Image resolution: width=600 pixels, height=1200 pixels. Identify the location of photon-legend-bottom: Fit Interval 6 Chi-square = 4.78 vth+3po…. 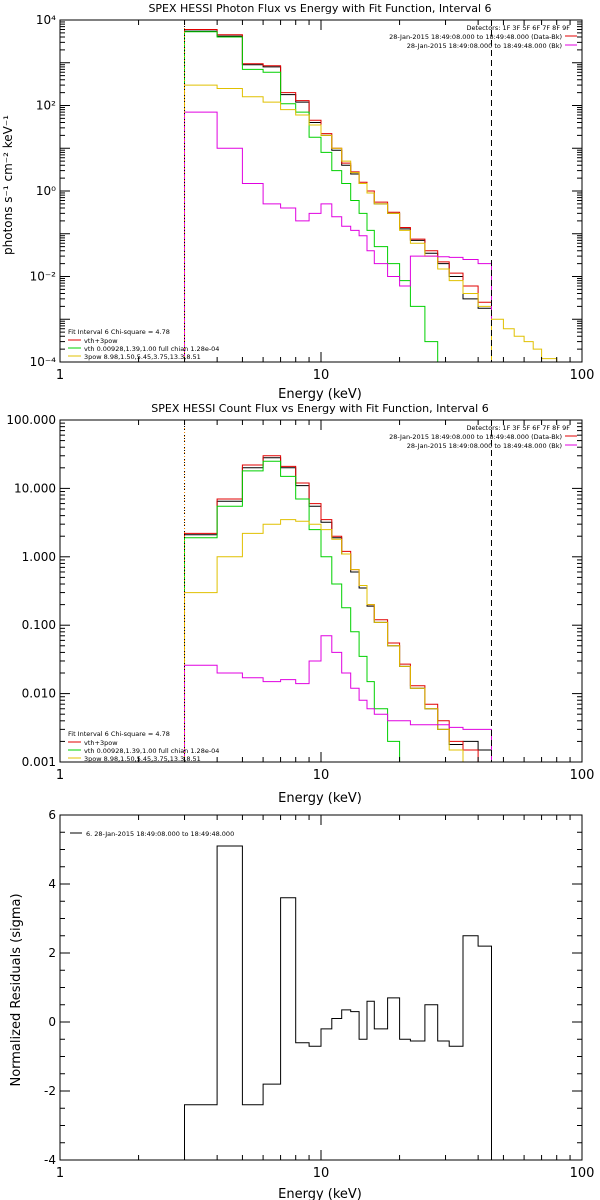
(143, 344).